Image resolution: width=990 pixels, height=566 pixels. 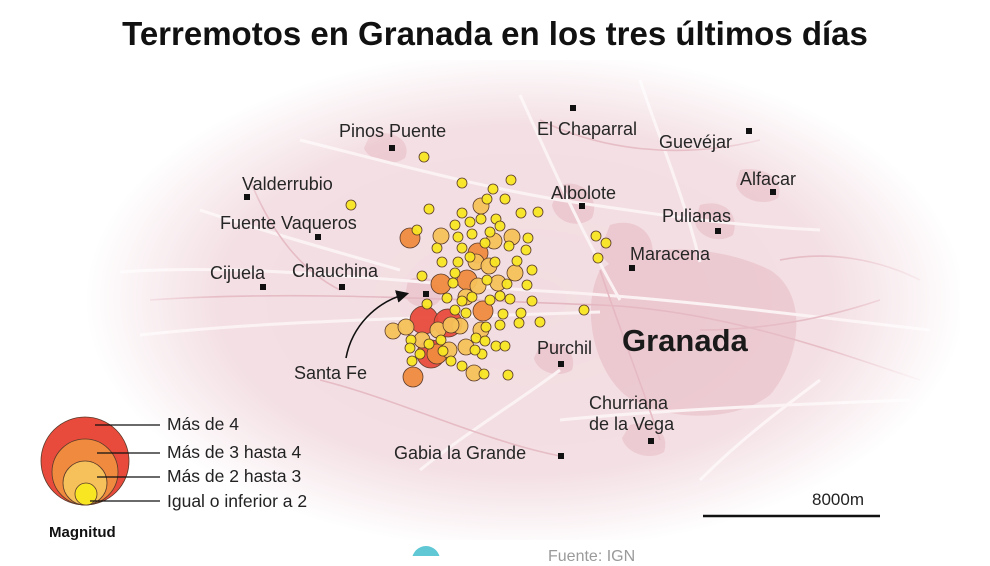 I want to click on place-label-pulianas: Pulianas, so click(x=697, y=216).